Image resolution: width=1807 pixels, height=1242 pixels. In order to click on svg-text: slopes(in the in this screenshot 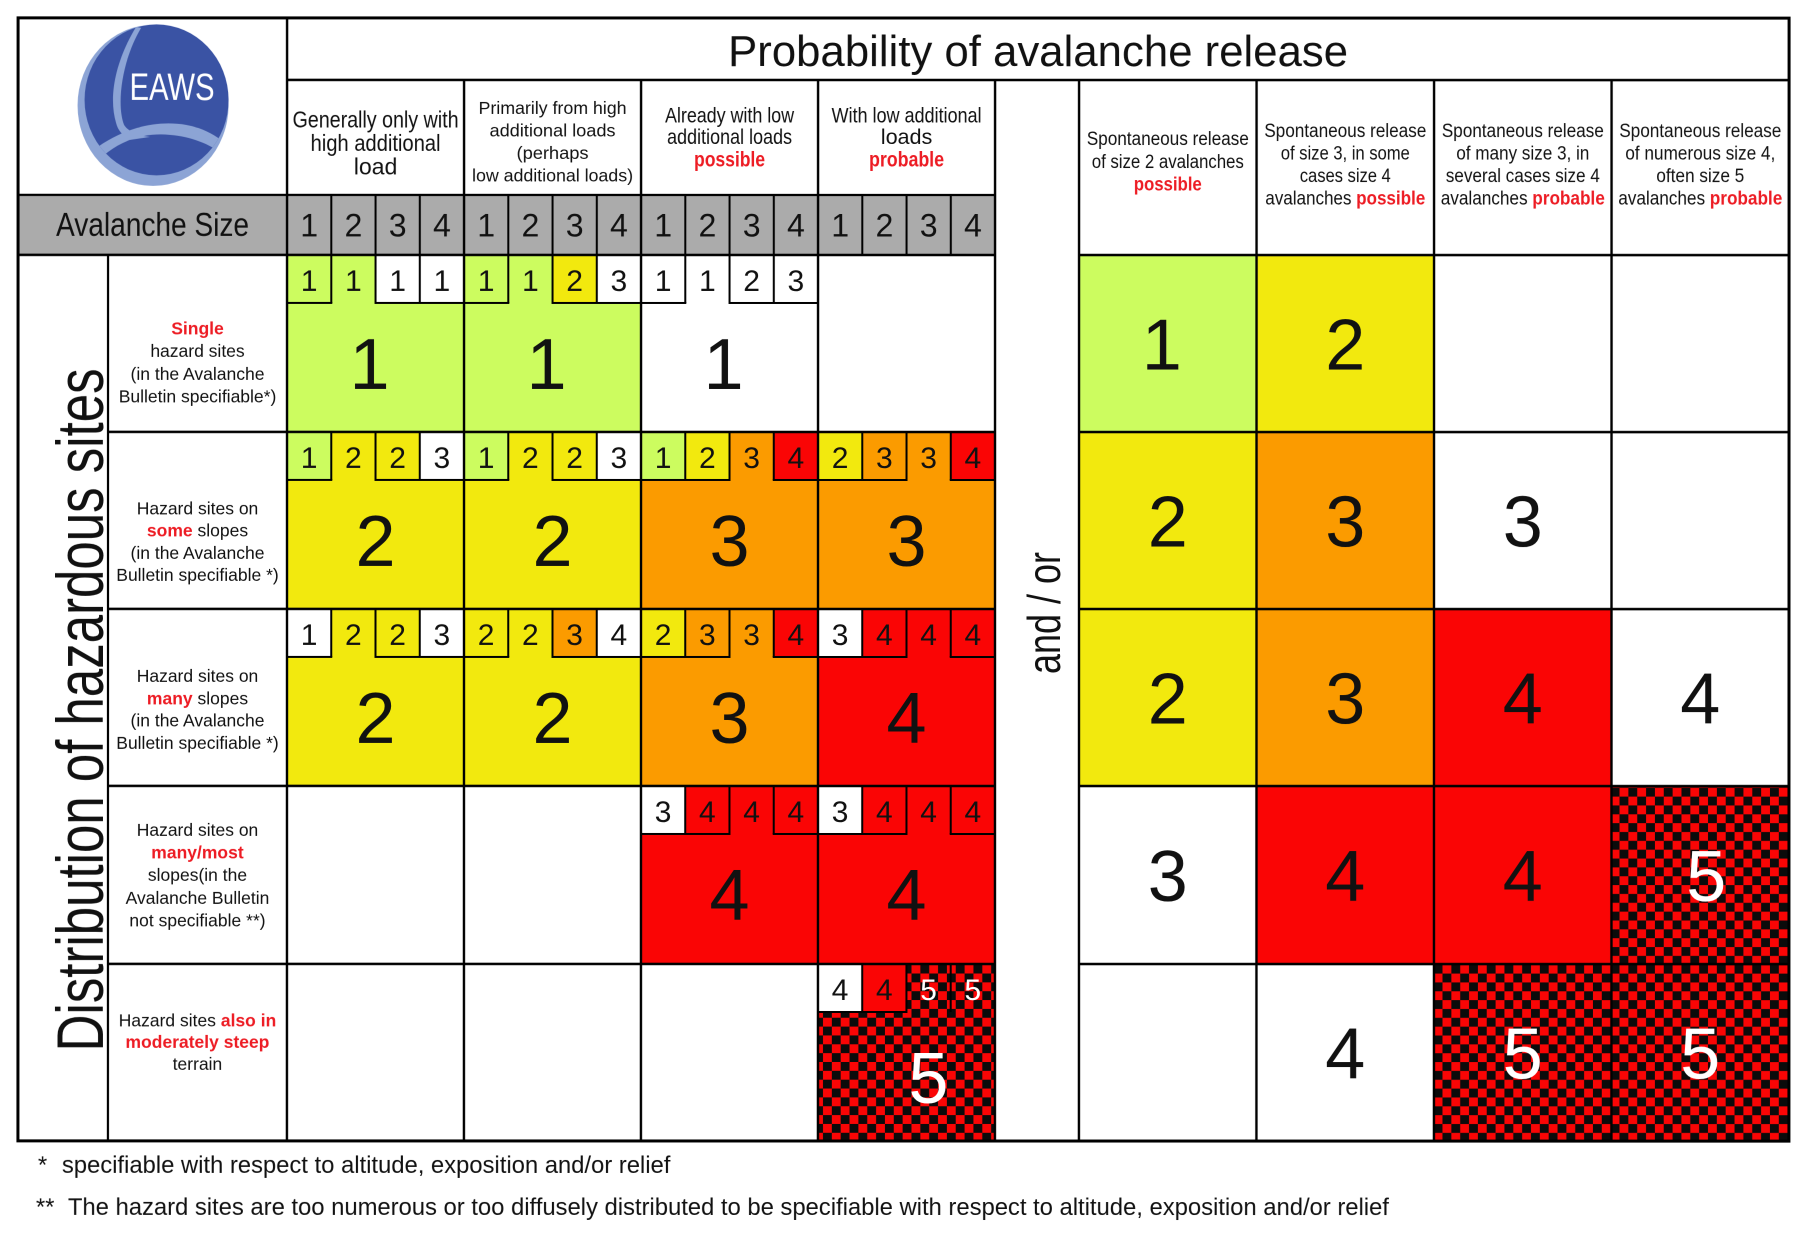, I will do `click(197, 875)`.